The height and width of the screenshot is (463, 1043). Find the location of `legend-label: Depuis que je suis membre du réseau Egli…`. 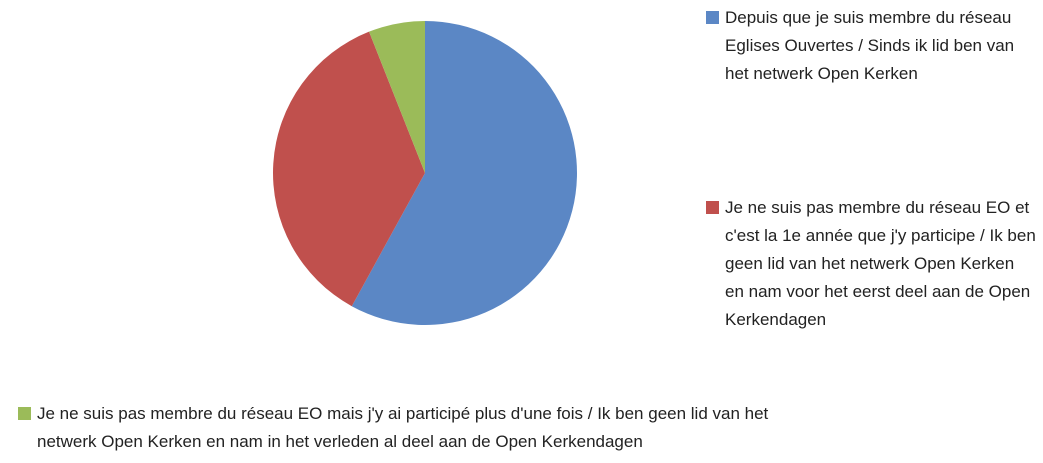

legend-label: Depuis que je suis membre du réseau Egli… is located at coordinates (870, 45).